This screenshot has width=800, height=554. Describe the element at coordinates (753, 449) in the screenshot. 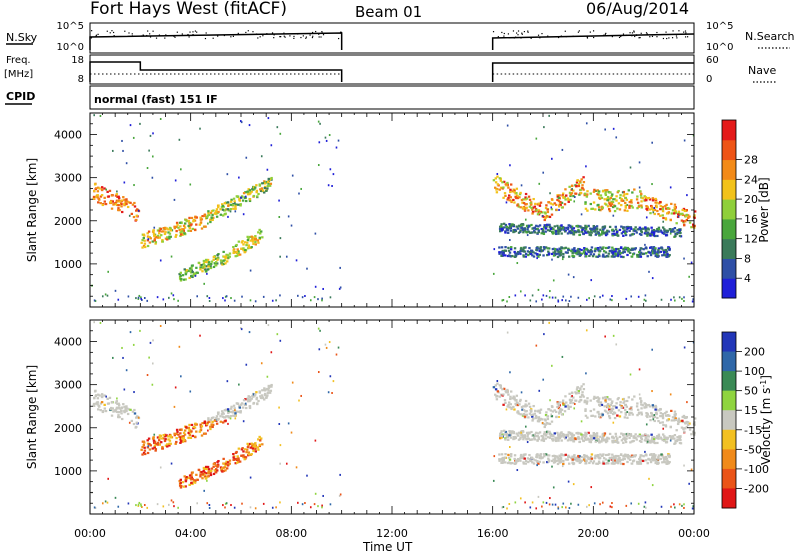

I see `colorbar-tick-label: -50` at that location.